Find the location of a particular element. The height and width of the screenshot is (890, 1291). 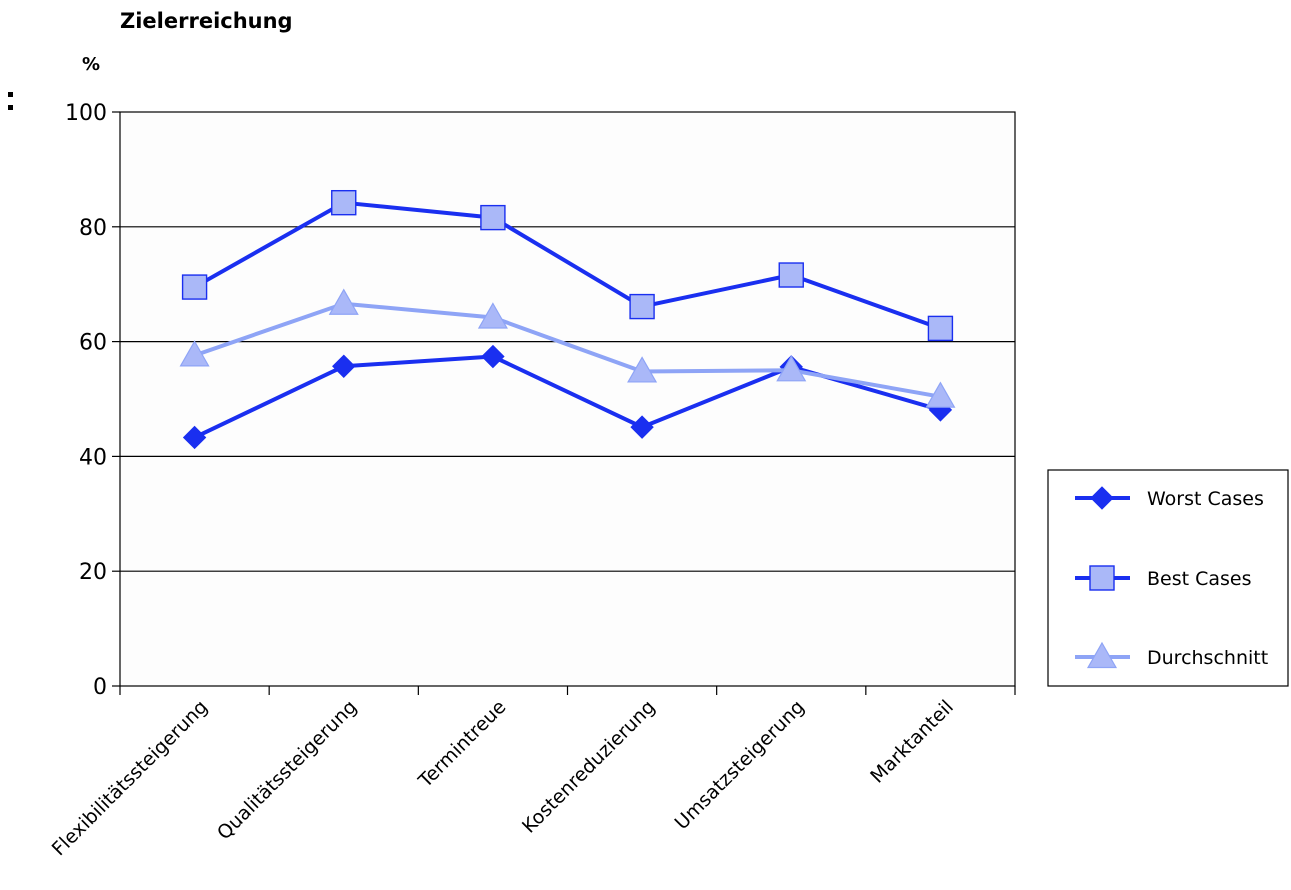

x-tick-label: Qualitätssteigerung is located at coordinates (287, 770).